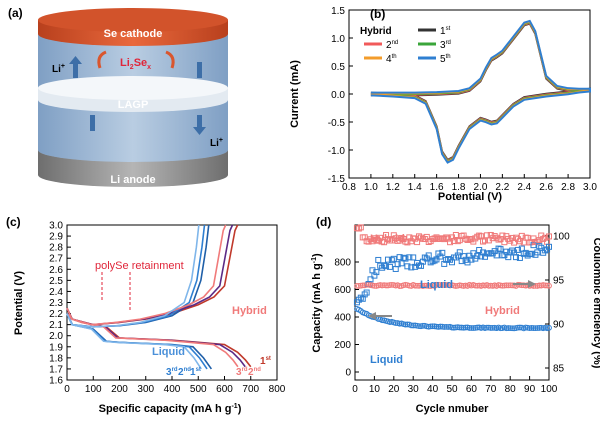 The height and width of the screenshot is (430, 600). What do you see at coordinates (568, 187) in the screenshot?
I see `x-tick-label-b: 2.8` at bounding box center [568, 187].